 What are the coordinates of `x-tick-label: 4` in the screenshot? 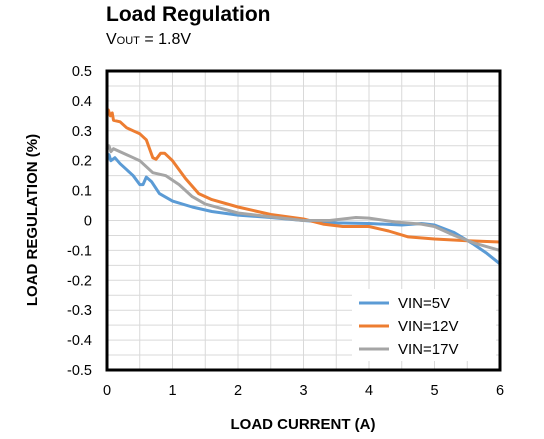 It's located at (369, 391).